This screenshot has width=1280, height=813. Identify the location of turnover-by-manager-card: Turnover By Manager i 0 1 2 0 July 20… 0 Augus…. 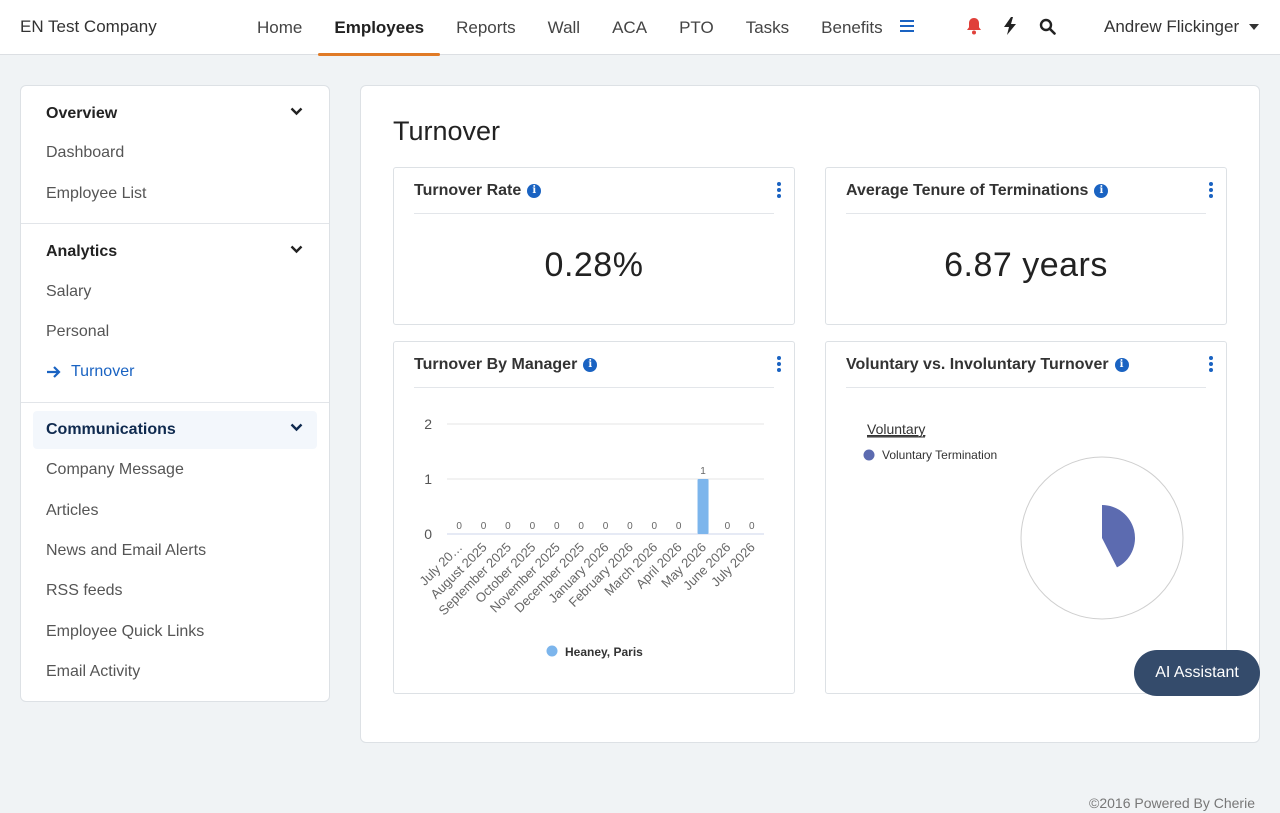
(594, 517).